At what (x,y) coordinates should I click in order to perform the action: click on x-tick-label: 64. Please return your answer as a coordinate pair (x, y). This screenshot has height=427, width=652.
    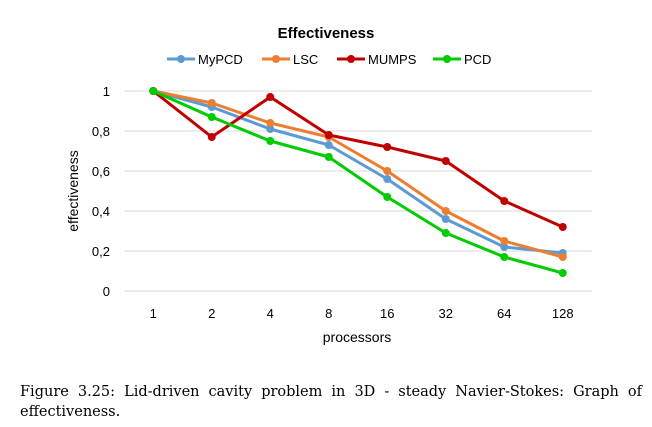
    Looking at the image, I should click on (504, 313).